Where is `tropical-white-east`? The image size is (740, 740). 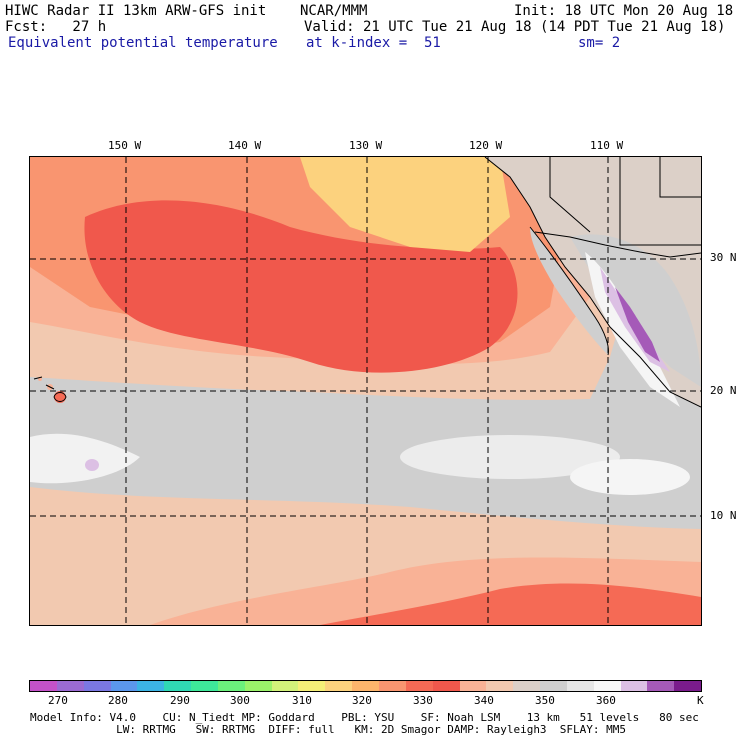
tropical-white-east is located at coordinates (630, 477).